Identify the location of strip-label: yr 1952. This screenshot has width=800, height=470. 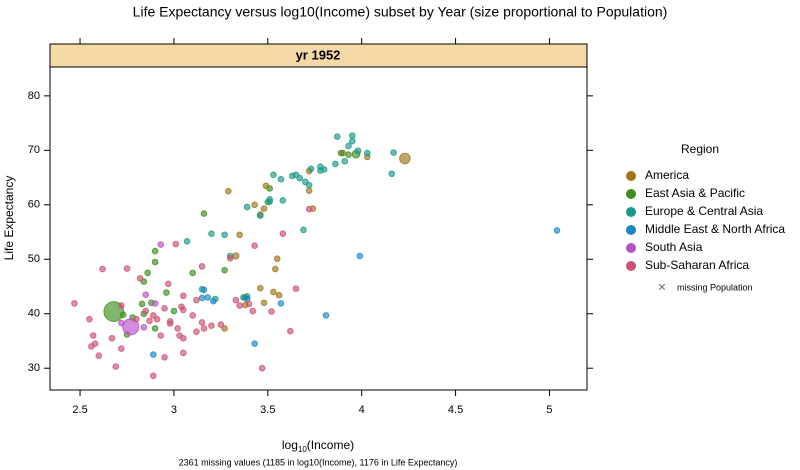
(318, 54).